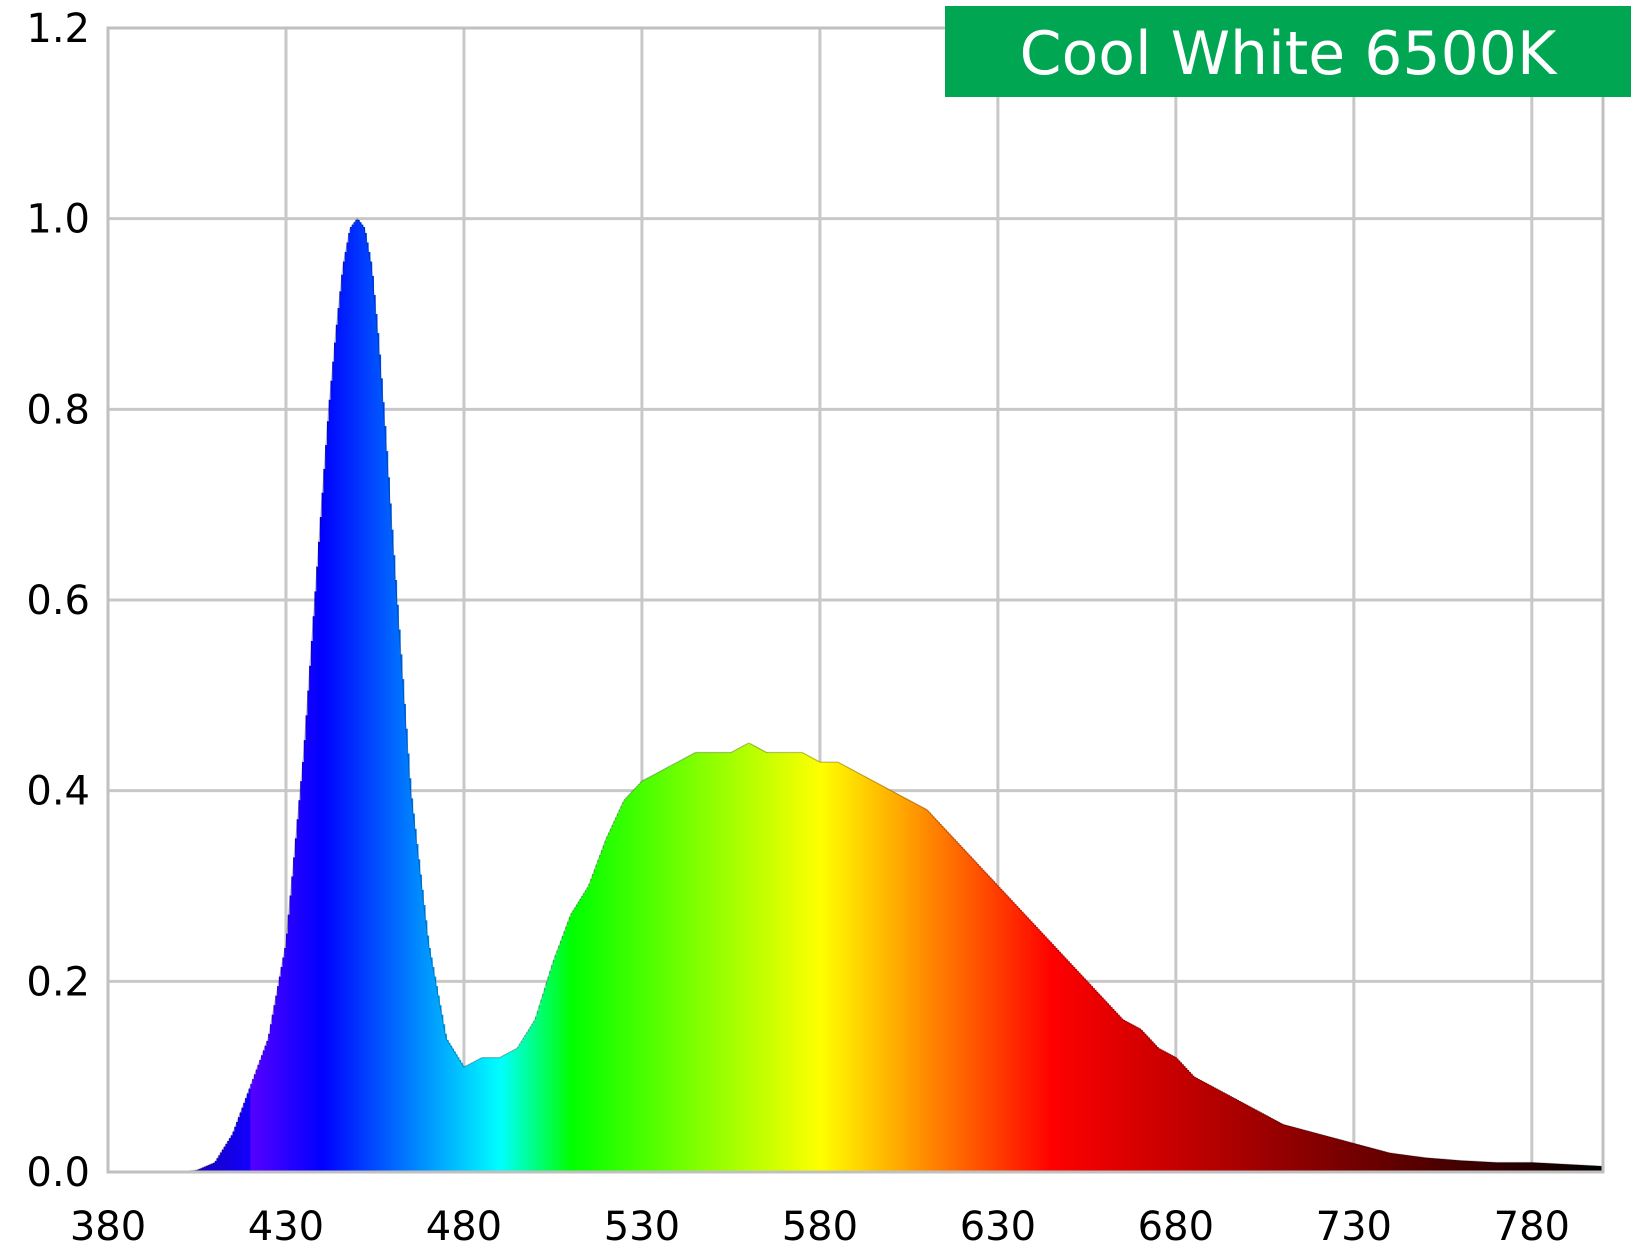 The height and width of the screenshot is (1257, 1631). Describe the element at coordinates (998, 1227) in the screenshot. I see `x-tick-label: 630` at that location.